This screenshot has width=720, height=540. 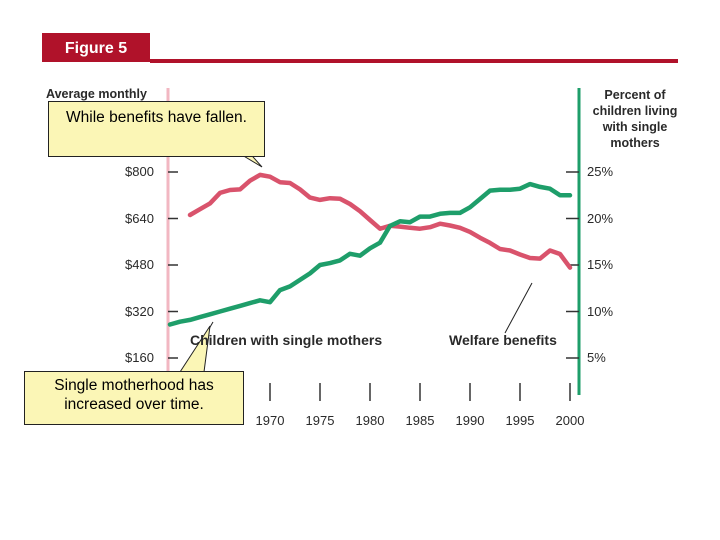 What do you see at coordinates (156, 129) in the screenshot?
I see `callout-benefits-fallen: While benefits have fallen.` at bounding box center [156, 129].